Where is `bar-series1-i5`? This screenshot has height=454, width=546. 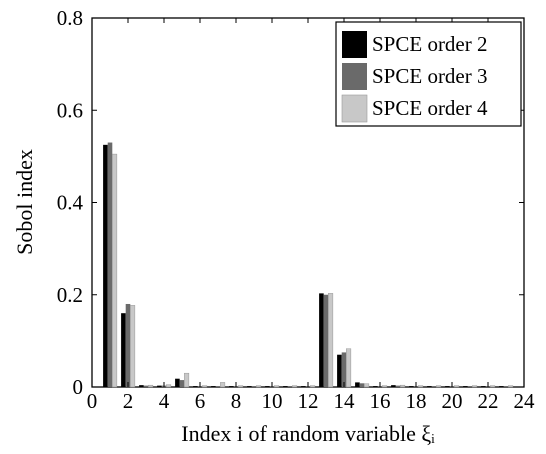 bar-series1-i5 is located at coordinates (177, 382).